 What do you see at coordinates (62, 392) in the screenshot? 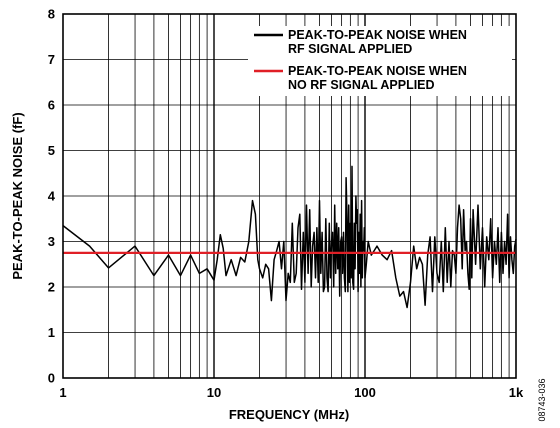
I see `x-tick-label: 1` at bounding box center [62, 392].